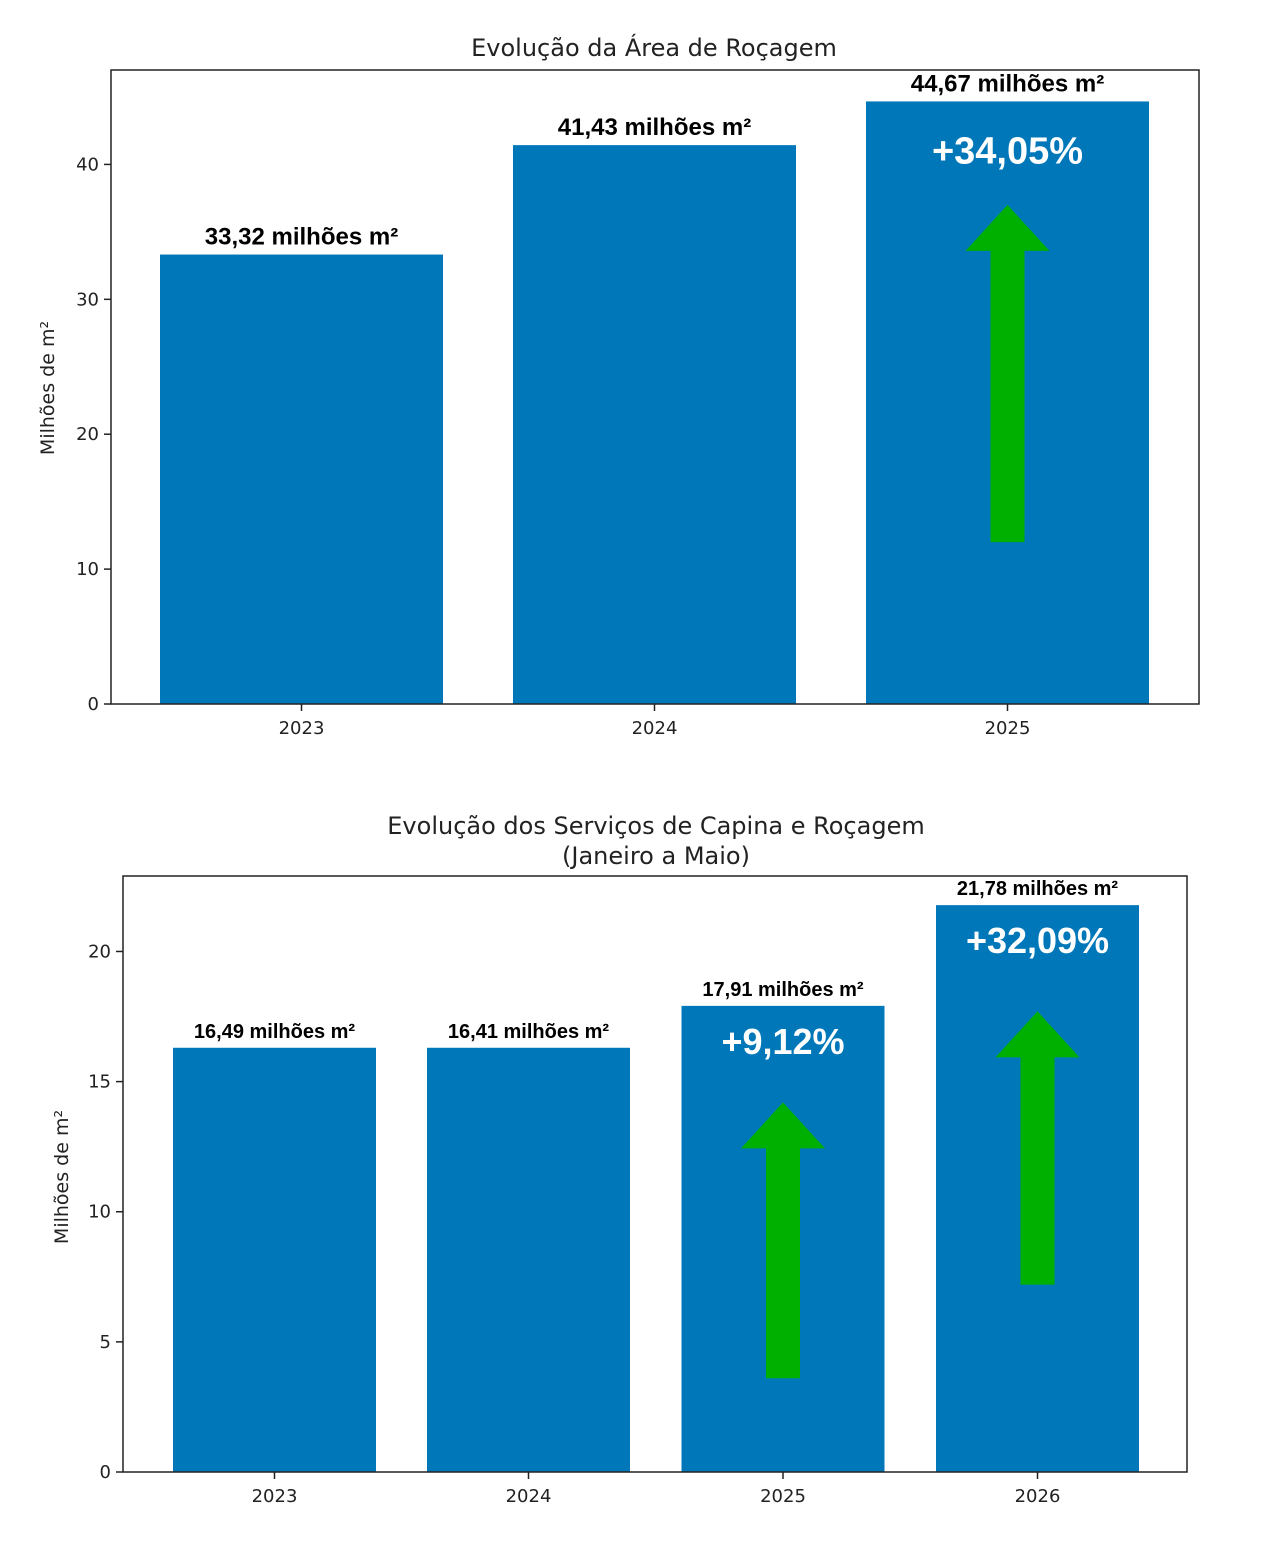 The height and width of the screenshot is (1541, 1280). I want to click on growth-percent-label: +34,05%, so click(1007, 151).